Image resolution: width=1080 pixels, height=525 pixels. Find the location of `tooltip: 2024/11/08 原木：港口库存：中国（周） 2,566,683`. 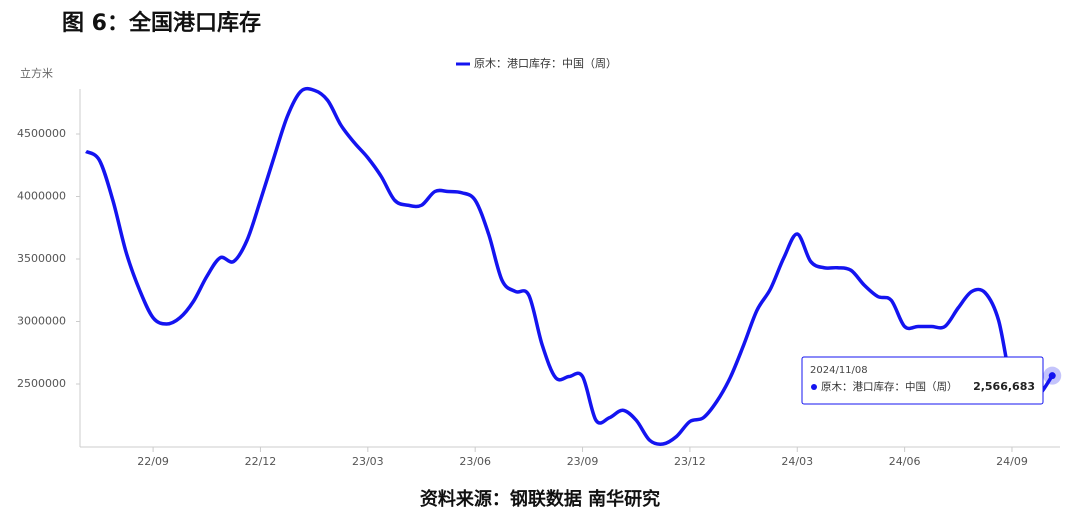

tooltip: 2024/11/08 原木：港口库存：中国（周） 2,566,683 is located at coordinates (922, 380).